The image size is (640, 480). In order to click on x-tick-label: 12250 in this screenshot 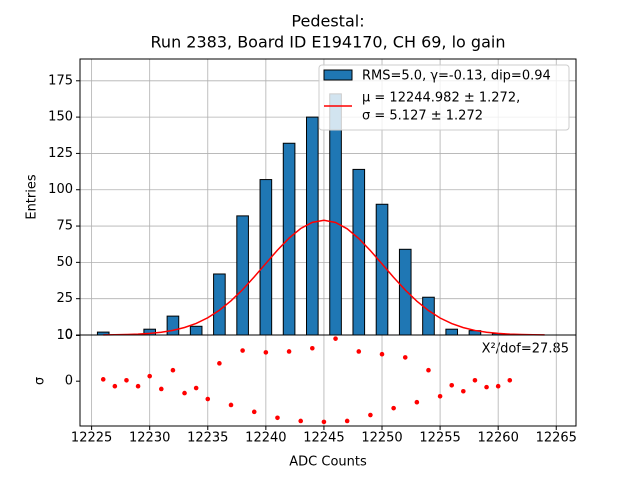, I will do `click(381, 438)`.